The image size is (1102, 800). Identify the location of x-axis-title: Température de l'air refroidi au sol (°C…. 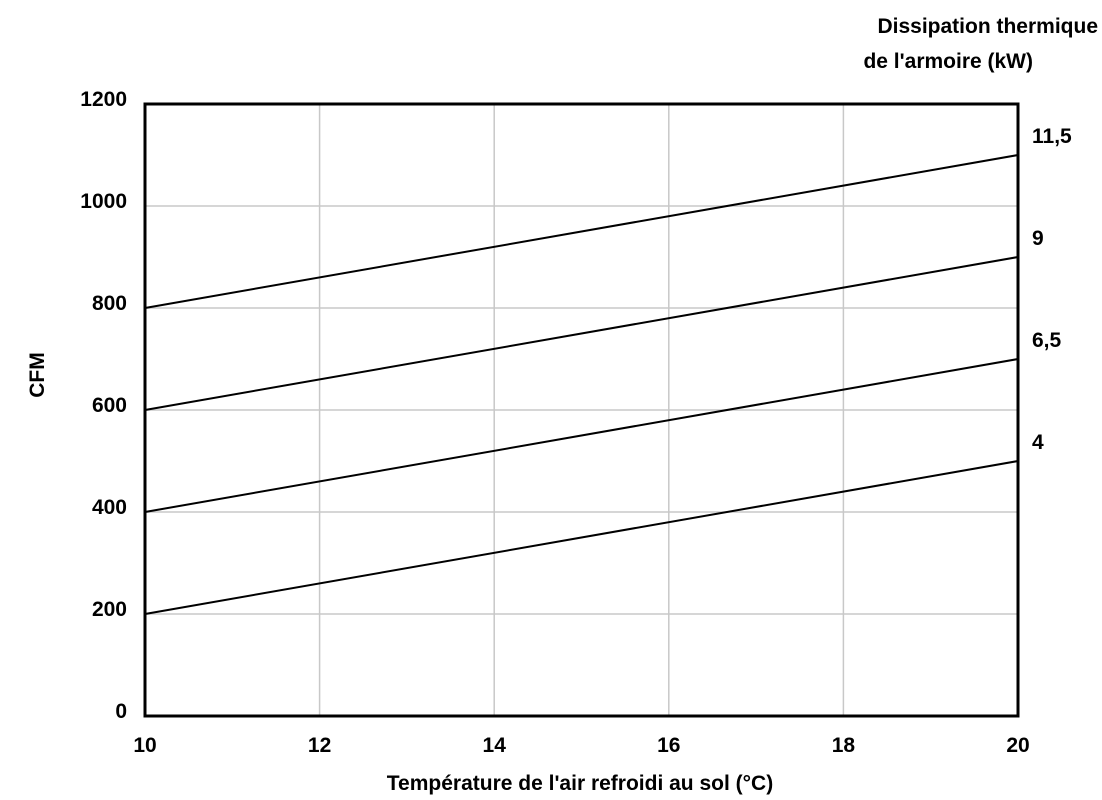
(580, 783).